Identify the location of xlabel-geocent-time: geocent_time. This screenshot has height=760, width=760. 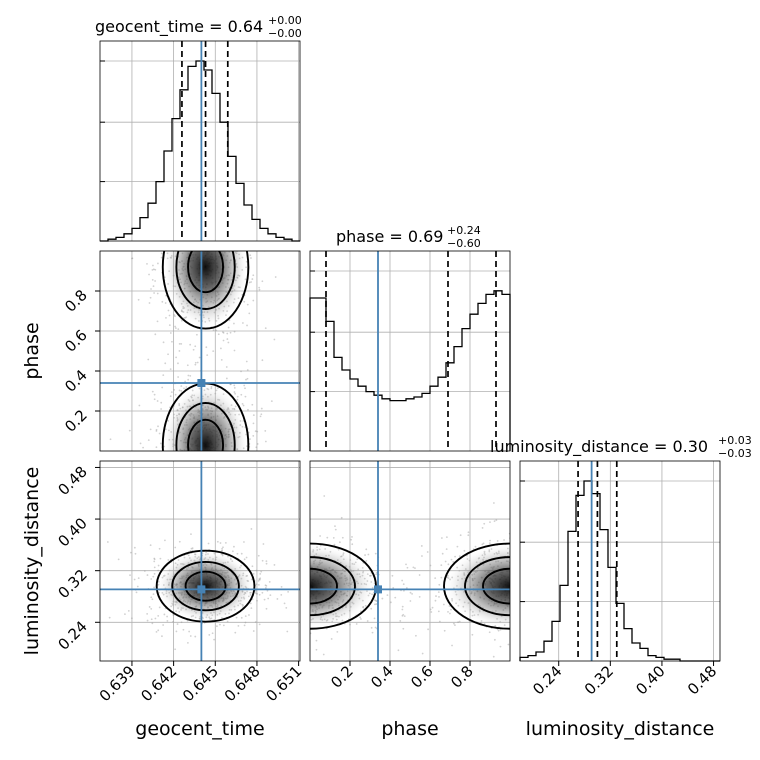
(199, 729).